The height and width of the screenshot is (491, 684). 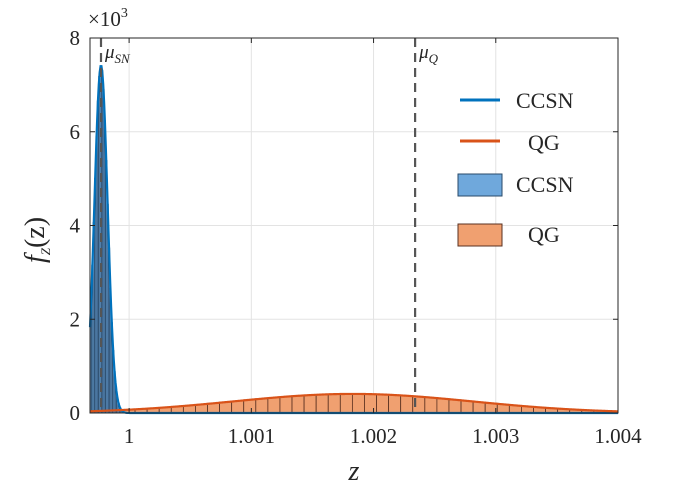 I want to click on mean-label-sn: μSN, so click(x=117, y=54).